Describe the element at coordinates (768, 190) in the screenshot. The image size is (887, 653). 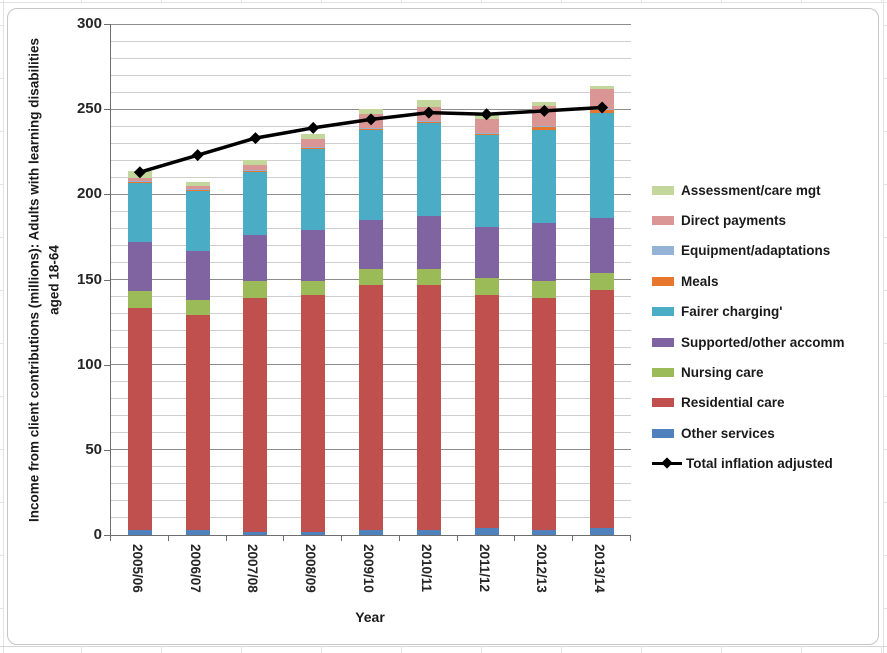
I see `legend-item: Assessment/care mgt` at that location.